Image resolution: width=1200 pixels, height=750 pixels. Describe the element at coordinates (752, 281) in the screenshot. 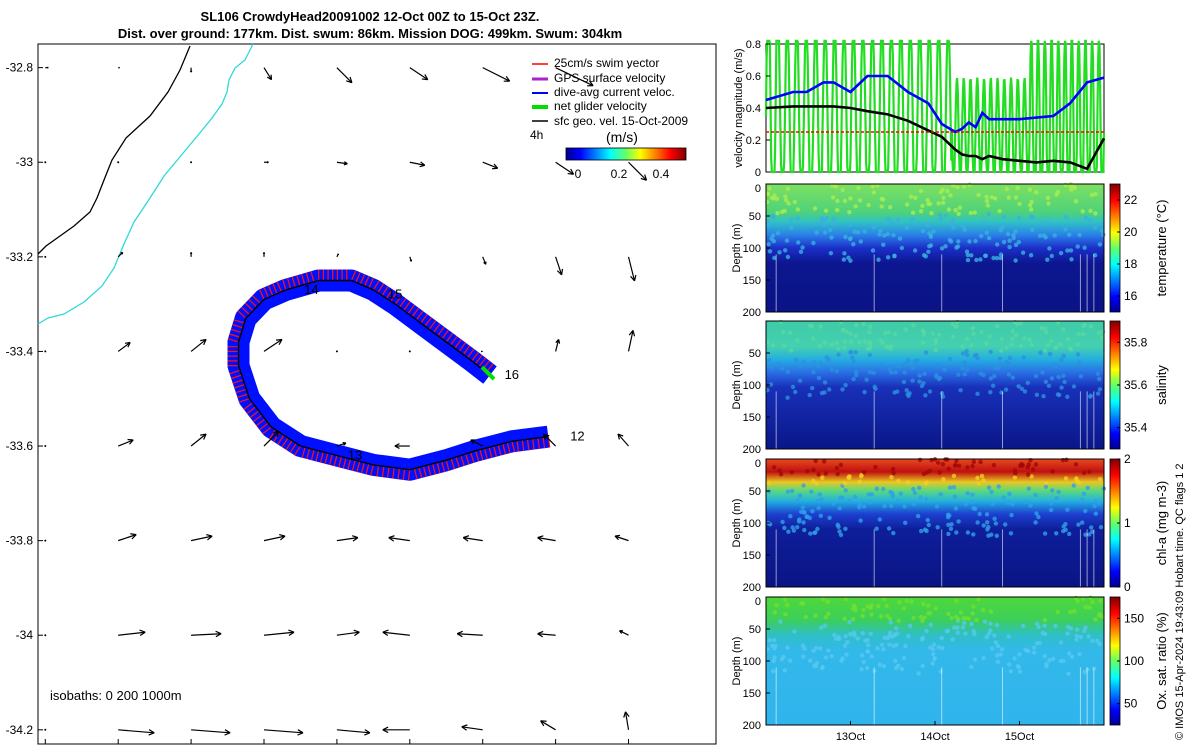

I see `depth-tick-label: 150` at that location.